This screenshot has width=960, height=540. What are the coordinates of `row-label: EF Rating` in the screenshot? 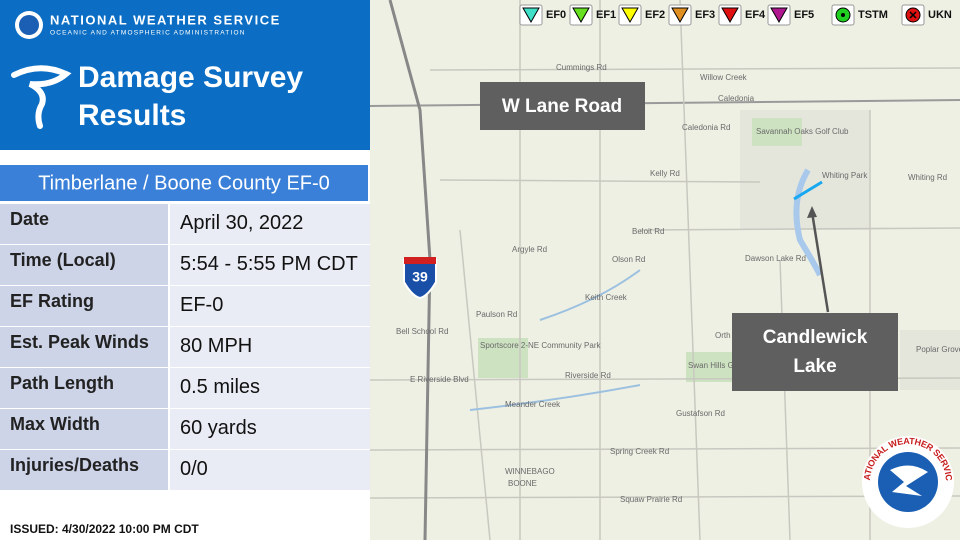 It's located at (84, 306).